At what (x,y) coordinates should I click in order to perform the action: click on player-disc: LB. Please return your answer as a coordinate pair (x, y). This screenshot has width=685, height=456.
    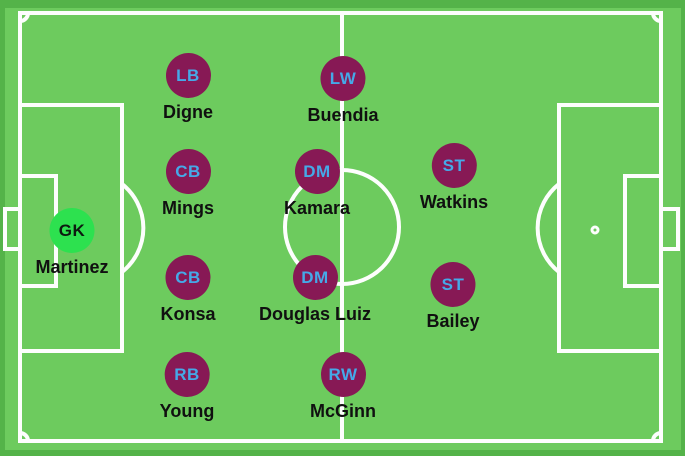
    Looking at the image, I should click on (188, 75).